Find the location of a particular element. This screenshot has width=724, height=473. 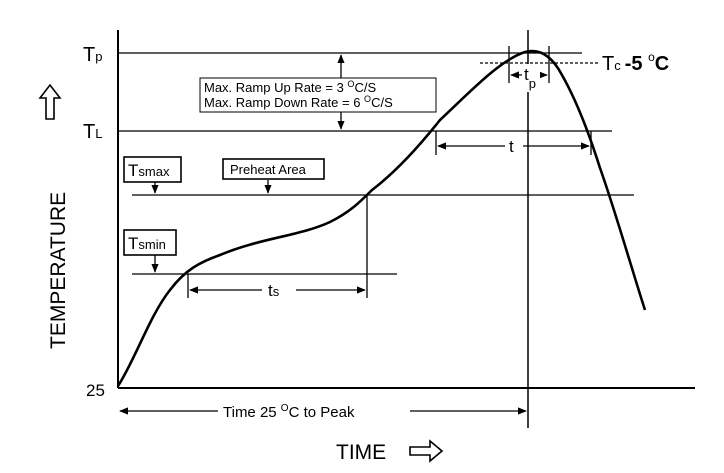

origin-label: 25 is located at coordinates (95, 390).